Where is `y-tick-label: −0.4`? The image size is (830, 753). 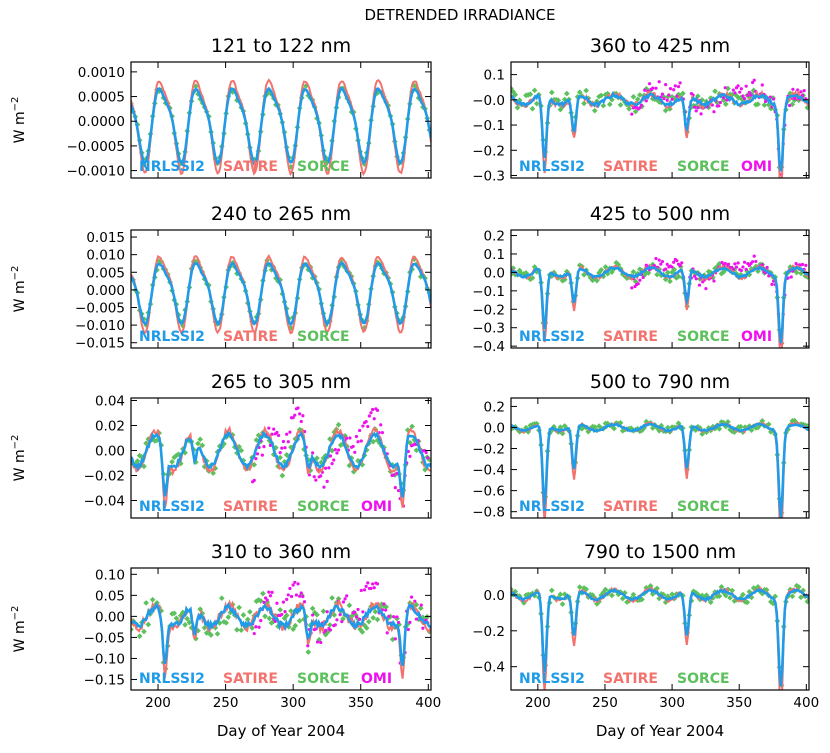
y-tick-label: −0.4 is located at coordinates (488, 668).